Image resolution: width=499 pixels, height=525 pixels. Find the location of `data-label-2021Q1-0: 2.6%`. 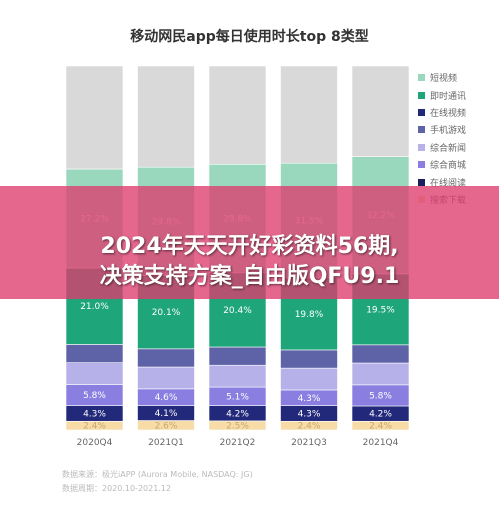

data-label-2021Q1-0: 2.6% is located at coordinates (166, 426).